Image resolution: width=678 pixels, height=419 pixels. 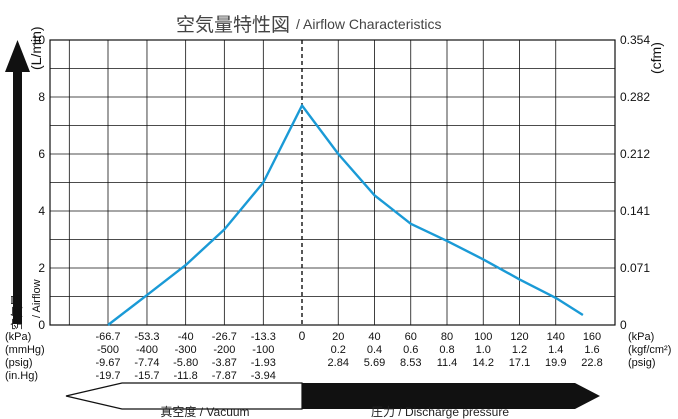 I want to click on vacuum-units: (kPa)(mmHg)(psig)(in.Hg), so click(x=25, y=356).